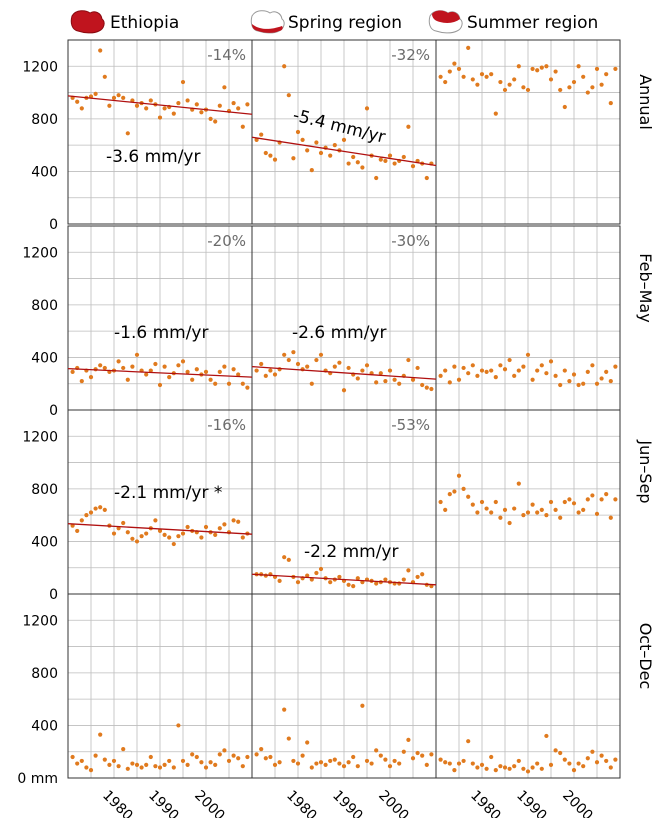 This screenshot has width=657, height=818. What do you see at coordinates (44, 726) in the screenshot?
I see `y-tick-label: 400` at bounding box center [44, 726].